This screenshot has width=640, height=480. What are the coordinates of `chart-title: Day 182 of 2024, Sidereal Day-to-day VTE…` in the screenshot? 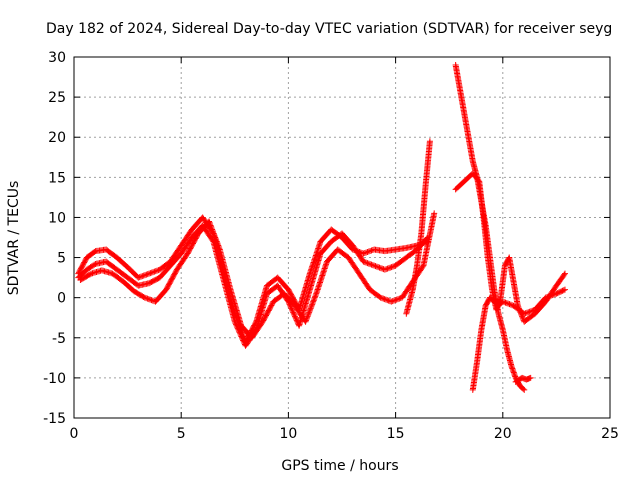 It's located at (329, 29).